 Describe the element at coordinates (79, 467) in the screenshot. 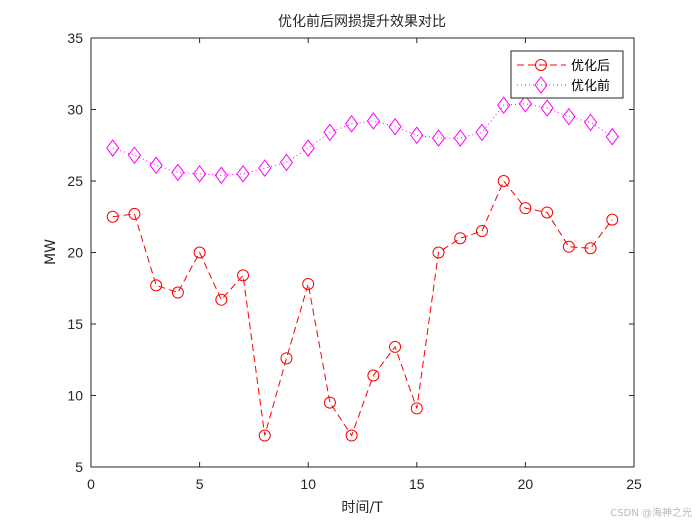

I see `y-tick-label: 5` at that location.